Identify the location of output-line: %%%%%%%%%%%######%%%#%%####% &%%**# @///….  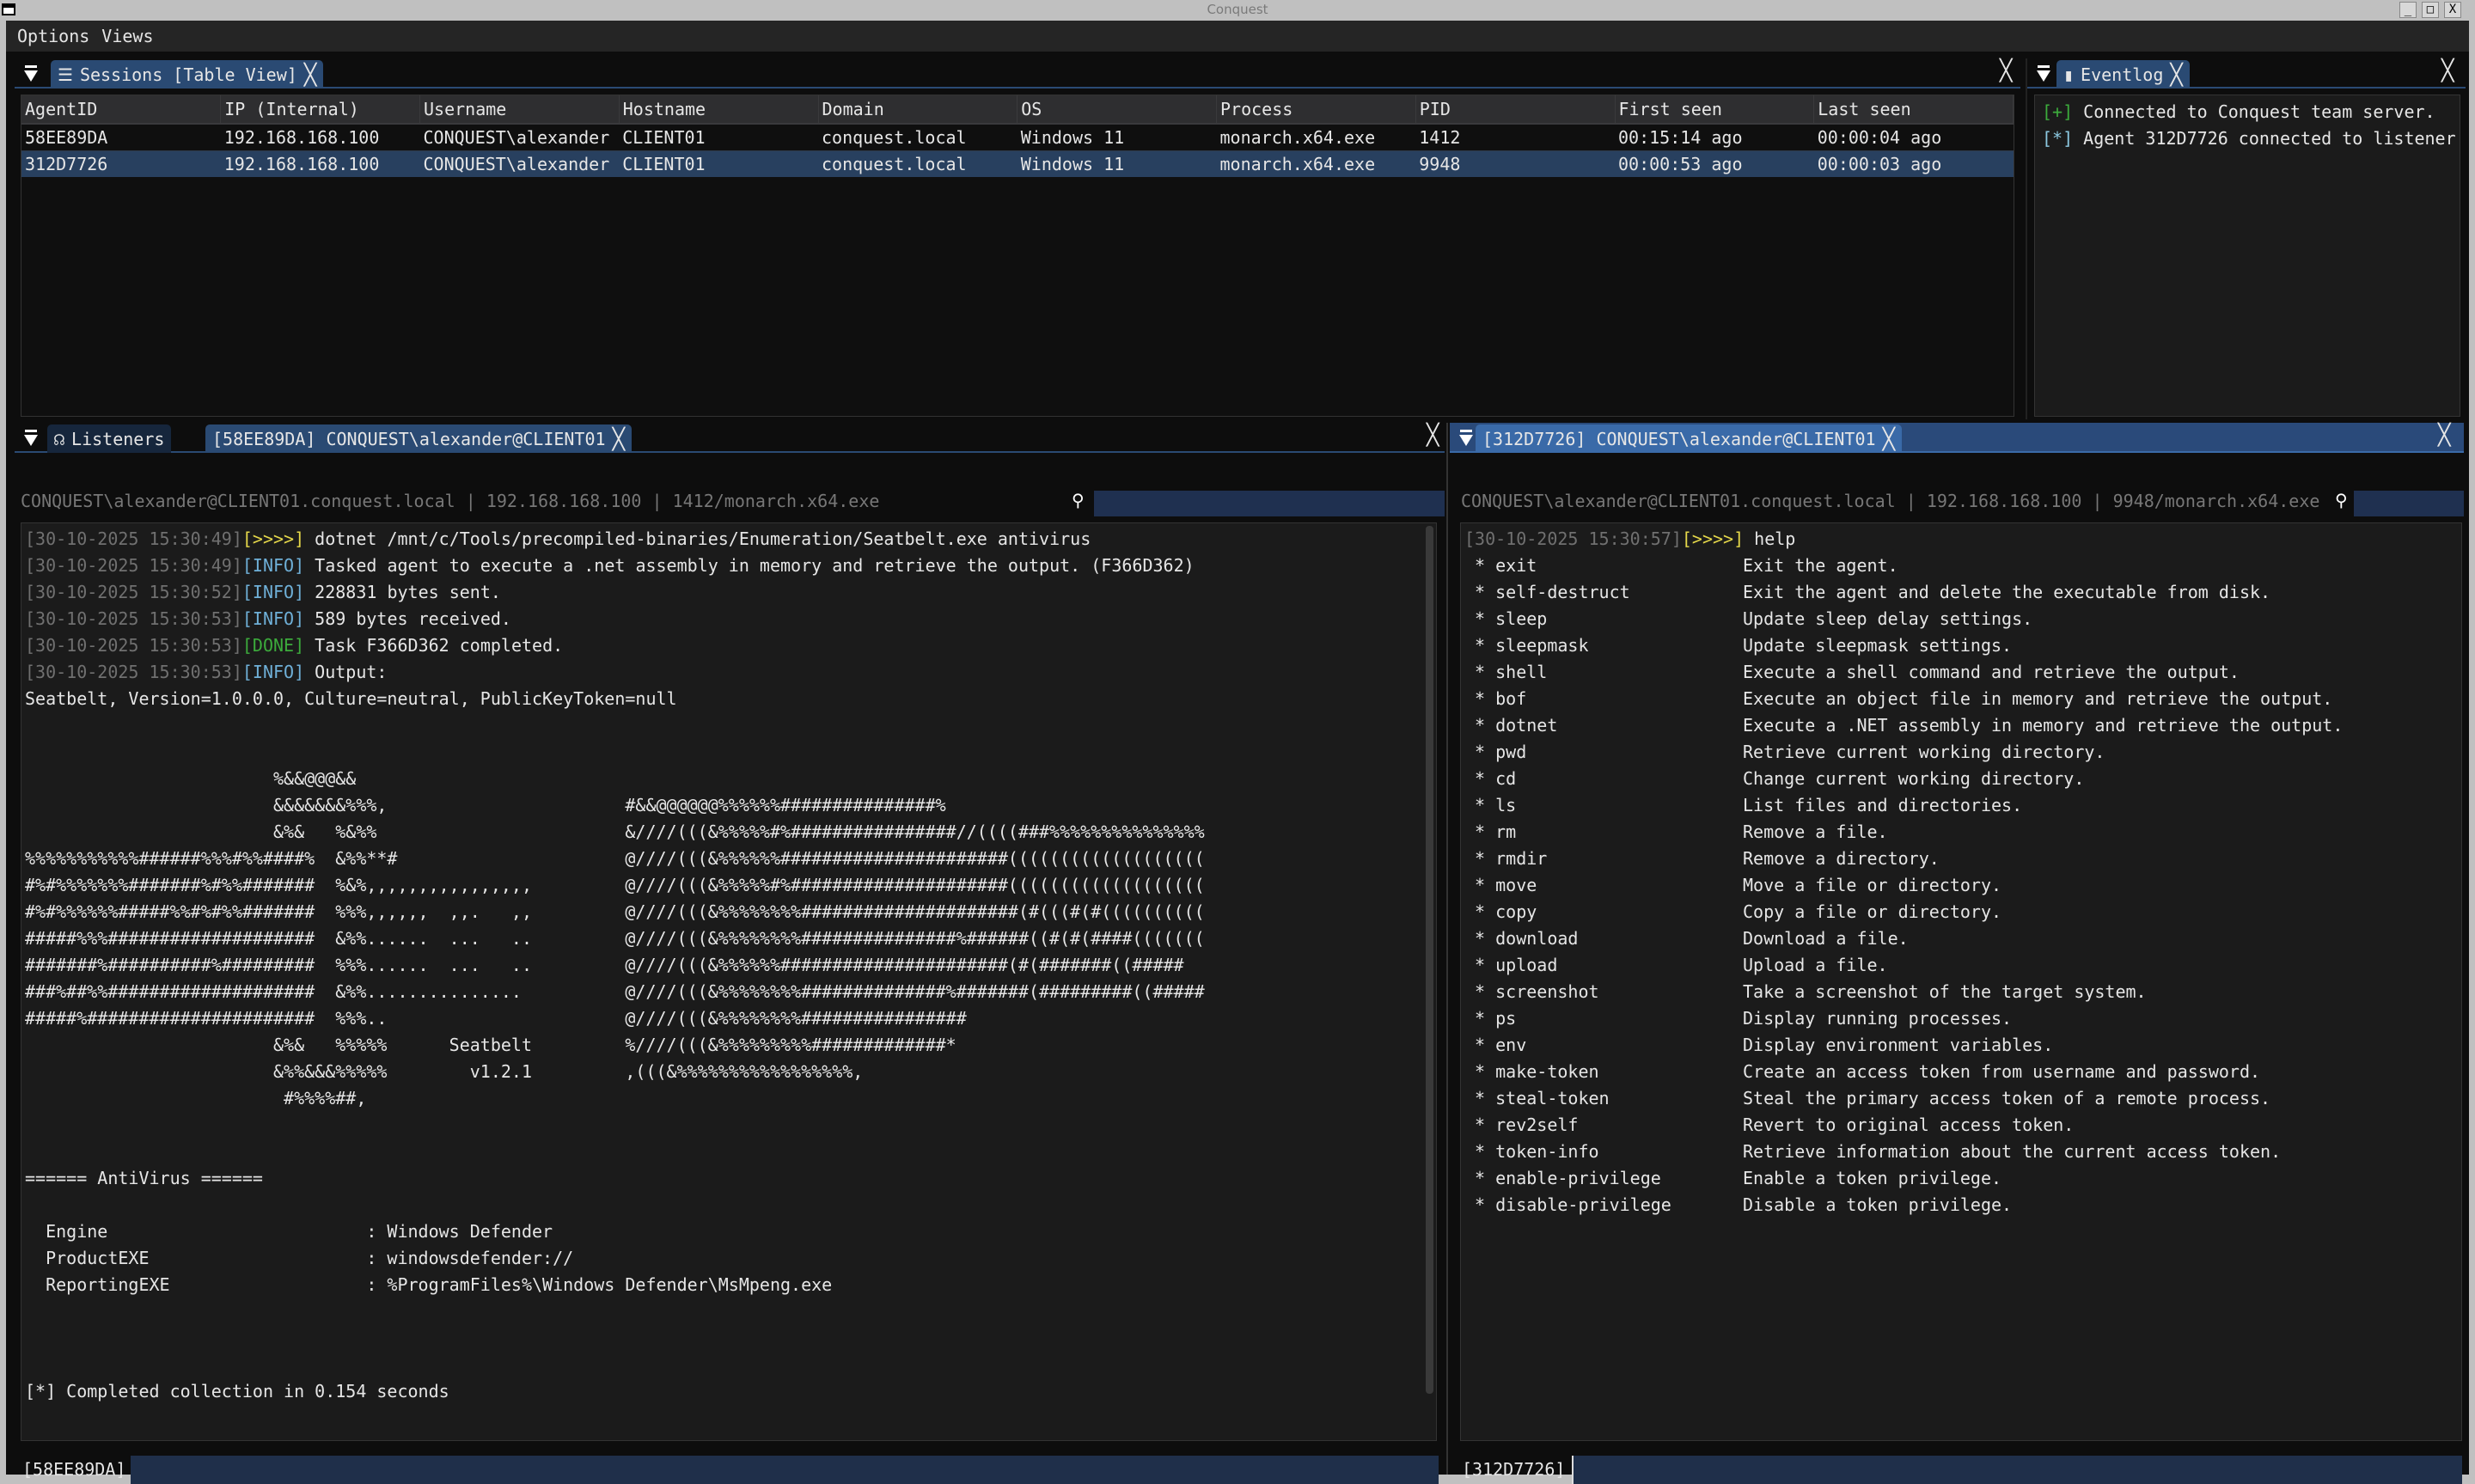
(615, 859).